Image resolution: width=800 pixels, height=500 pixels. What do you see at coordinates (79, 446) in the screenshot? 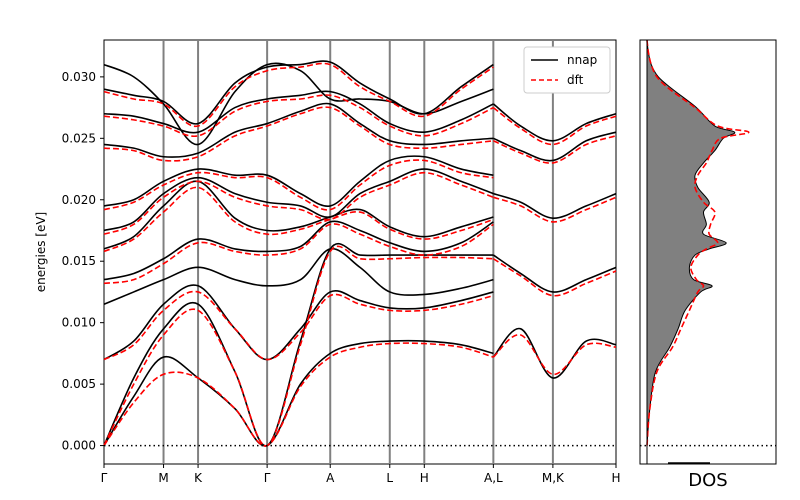
I see `y-tick-label: 0.000` at bounding box center [79, 446].